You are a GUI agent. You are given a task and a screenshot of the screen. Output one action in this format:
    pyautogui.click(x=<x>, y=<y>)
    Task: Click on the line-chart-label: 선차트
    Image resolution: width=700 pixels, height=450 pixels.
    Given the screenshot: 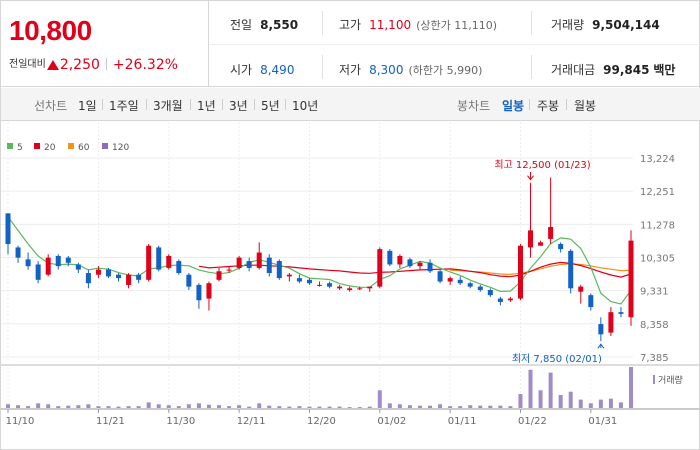 What is the action you would take?
    pyautogui.click(x=51, y=106)
    